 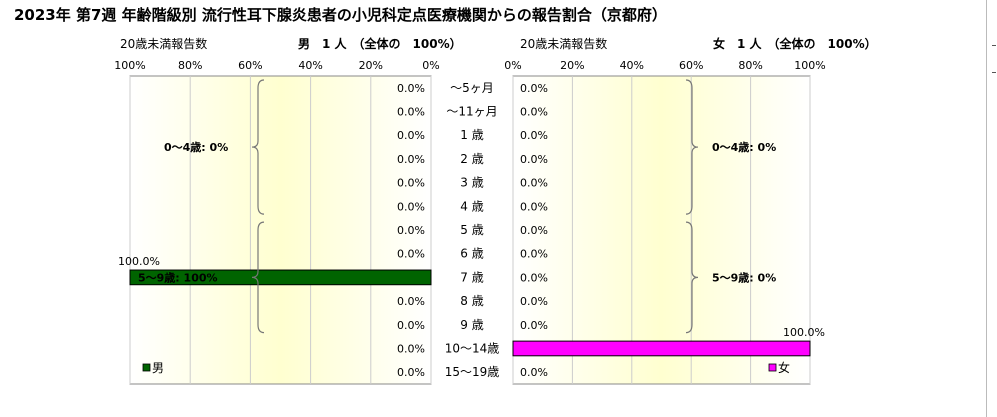 I want to click on male-tick-label: 60%, so click(x=250, y=65).